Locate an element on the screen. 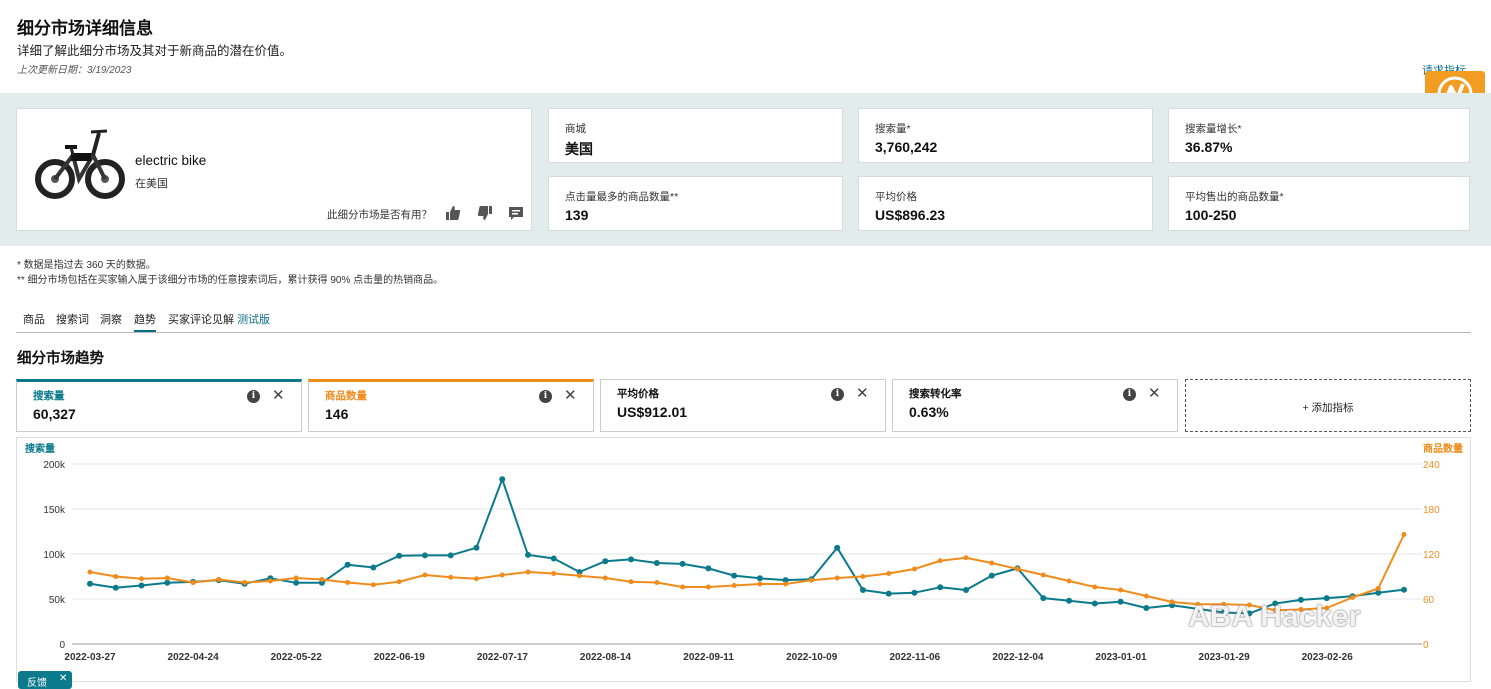  thumbs-up-icon is located at coordinates (453, 213).